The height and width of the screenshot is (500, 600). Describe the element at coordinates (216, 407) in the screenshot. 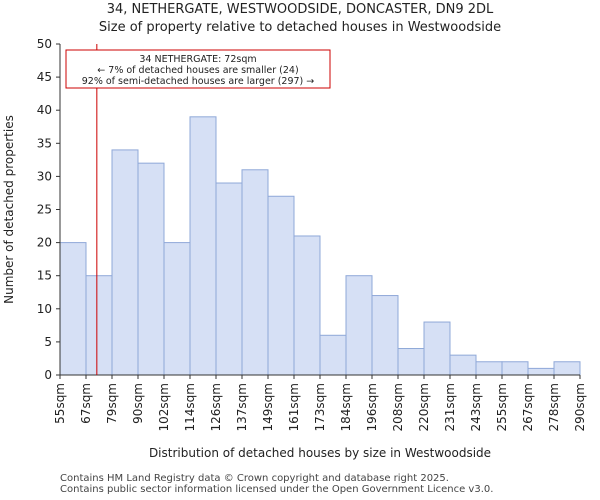

I see `x-tick-label: 126sqm` at that location.